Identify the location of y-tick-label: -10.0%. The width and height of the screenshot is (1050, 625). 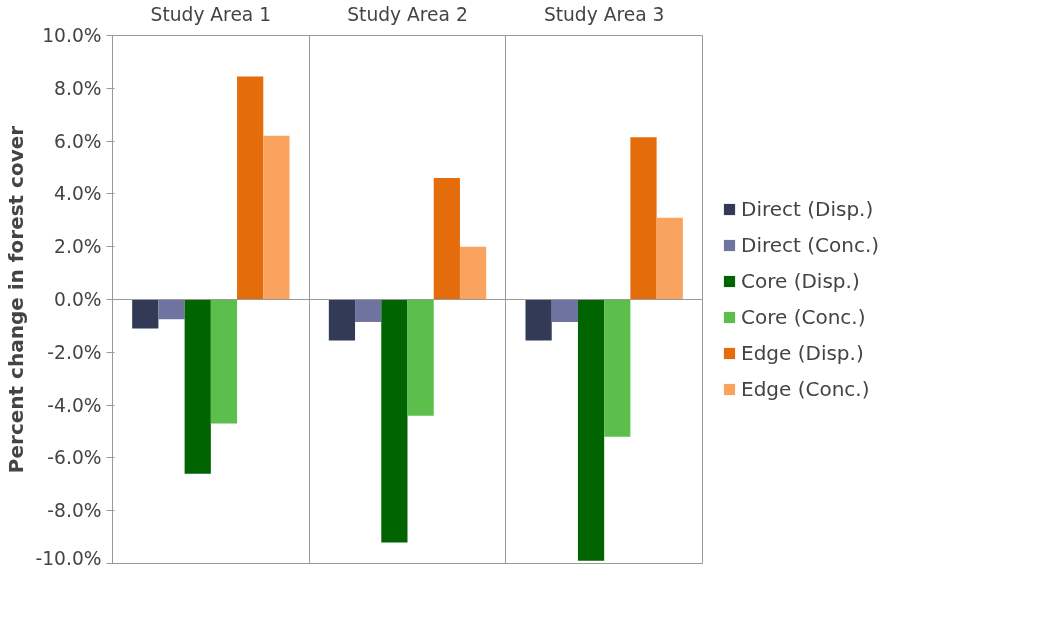
(68, 558).